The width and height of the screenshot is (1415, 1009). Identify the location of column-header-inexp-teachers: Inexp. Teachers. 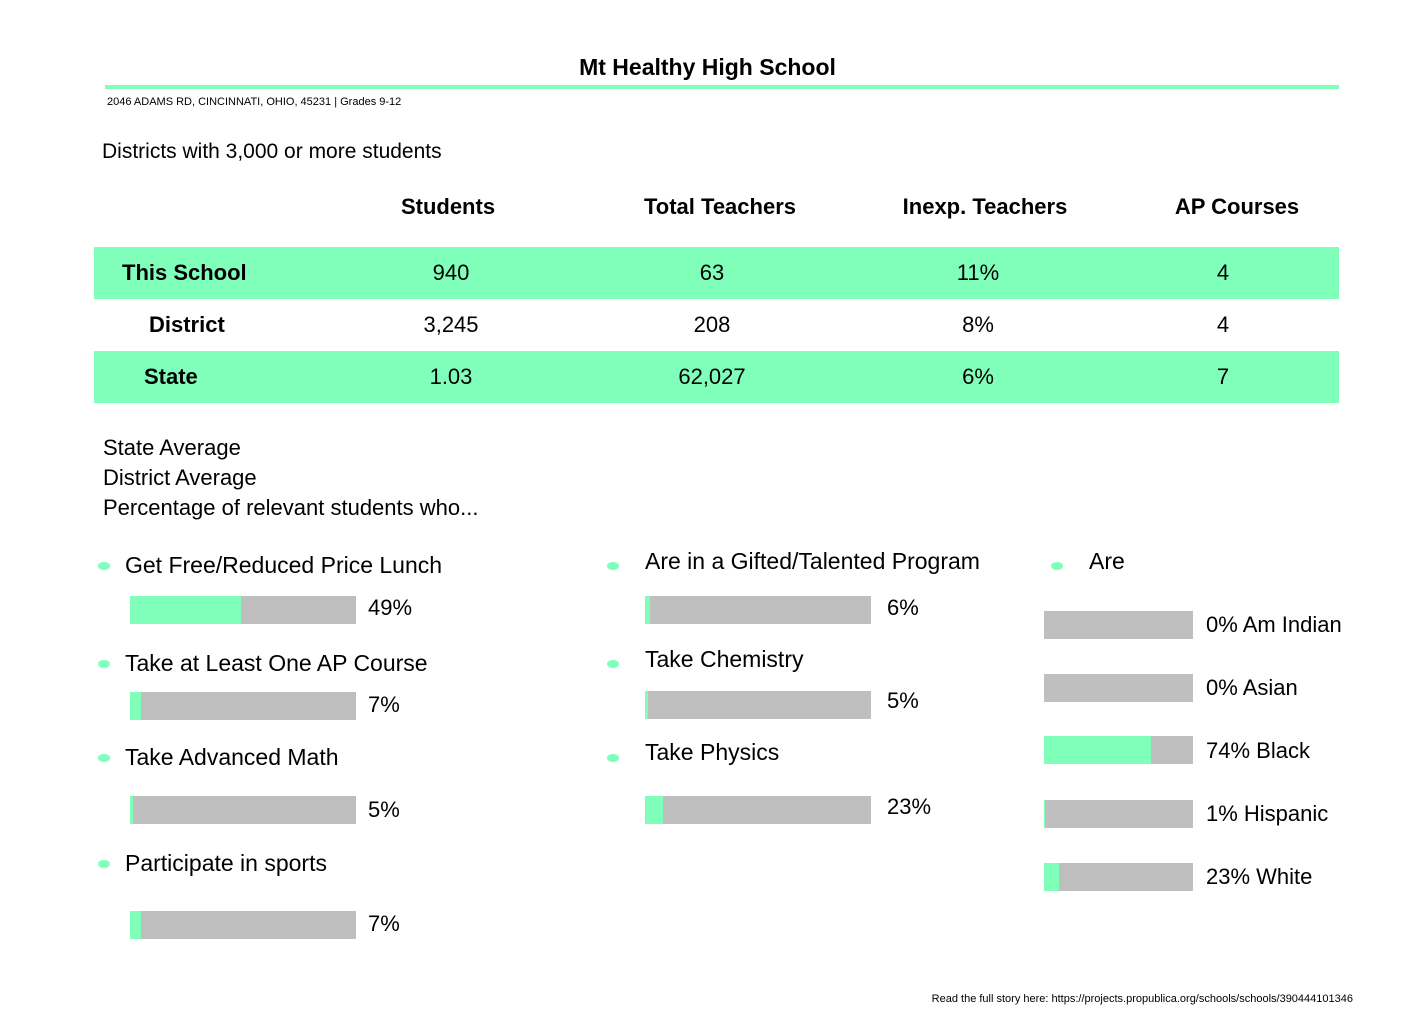
(985, 206).